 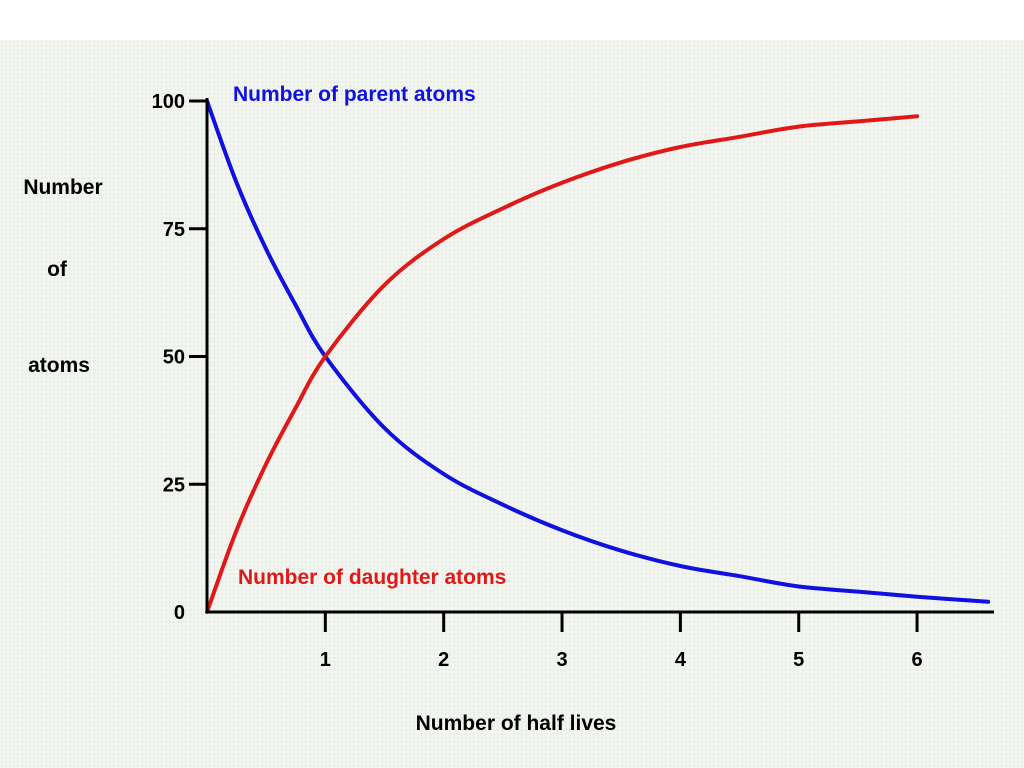 What do you see at coordinates (681, 660) in the screenshot?
I see `x-tick-label: 4` at bounding box center [681, 660].